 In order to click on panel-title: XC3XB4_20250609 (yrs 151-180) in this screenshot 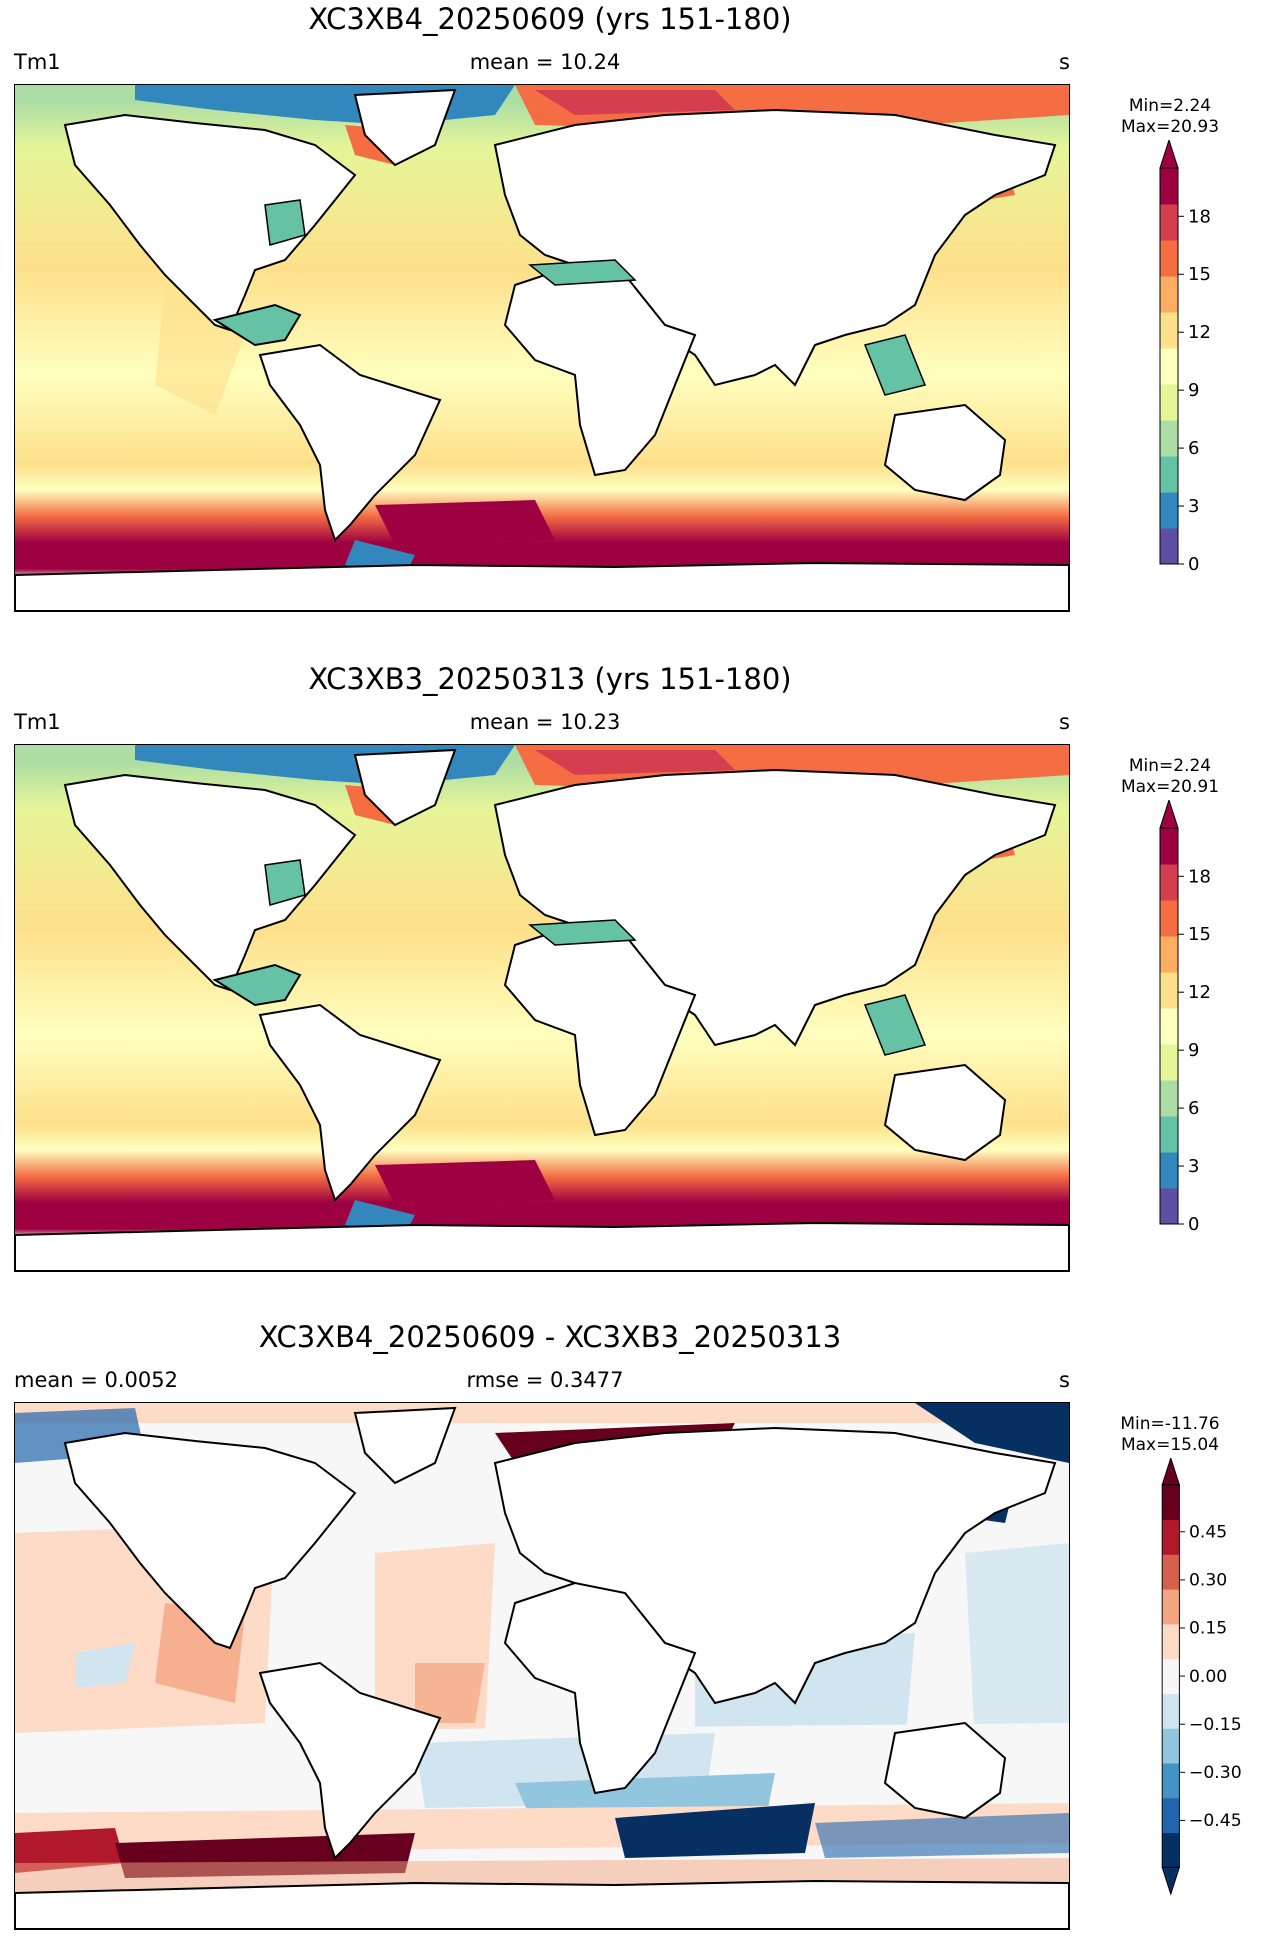, I will do `click(550, 19)`.